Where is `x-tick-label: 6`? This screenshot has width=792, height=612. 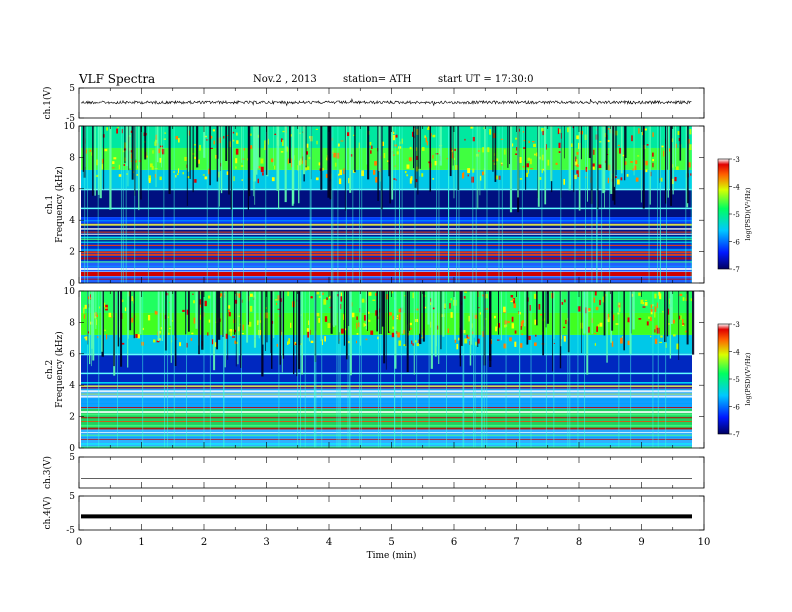 x-tick-label: 6 is located at coordinates (454, 542).